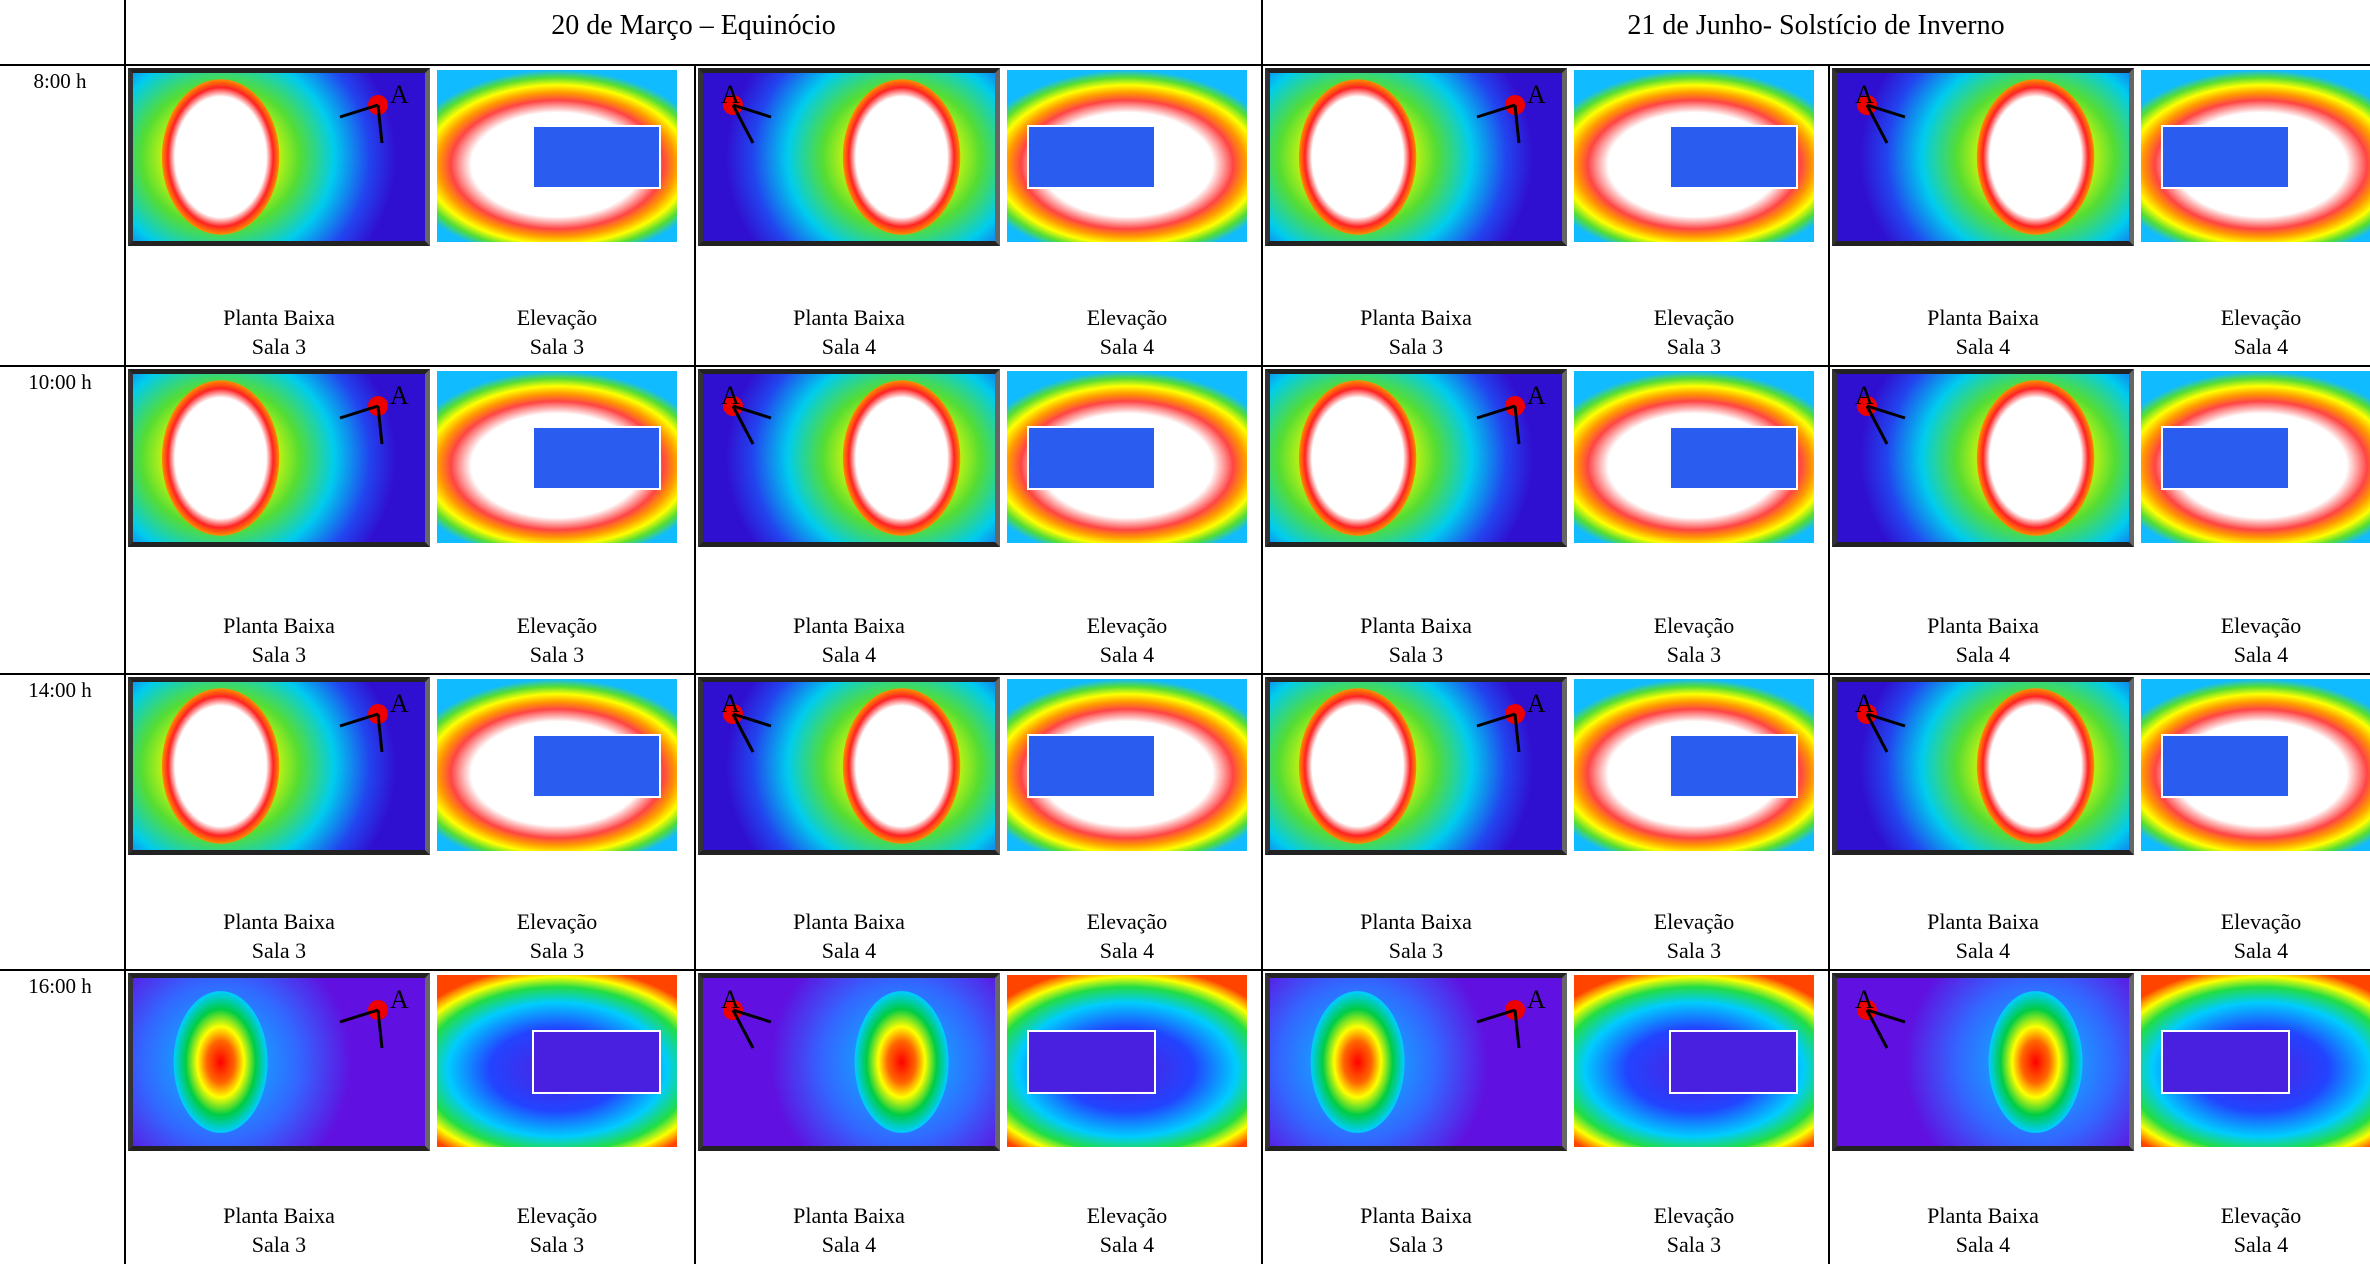 The image size is (2370, 1264). What do you see at coordinates (60, 690) in the screenshot?
I see `time-label: 14:00 h` at bounding box center [60, 690].